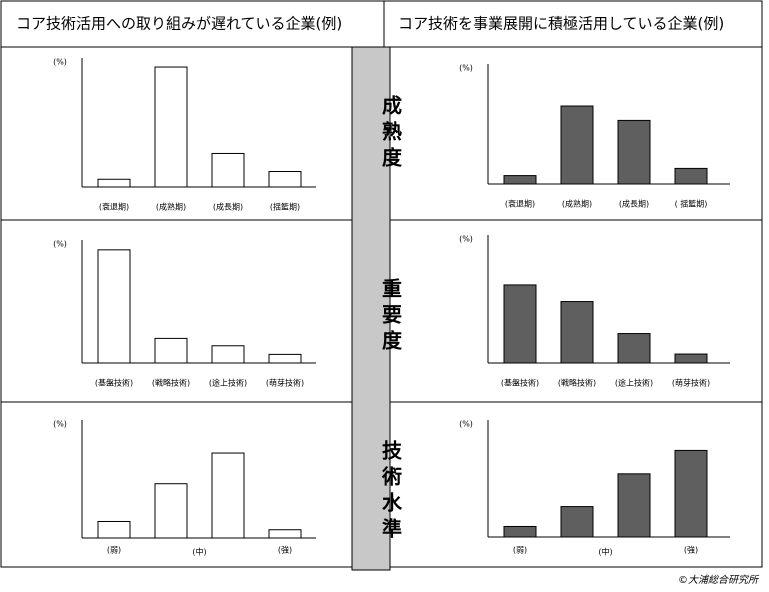 This screenshot has width=769, height=592. Describe the element at coordinates (391, 317) in the screenshot. I see `row-label: 重要度` at that location.